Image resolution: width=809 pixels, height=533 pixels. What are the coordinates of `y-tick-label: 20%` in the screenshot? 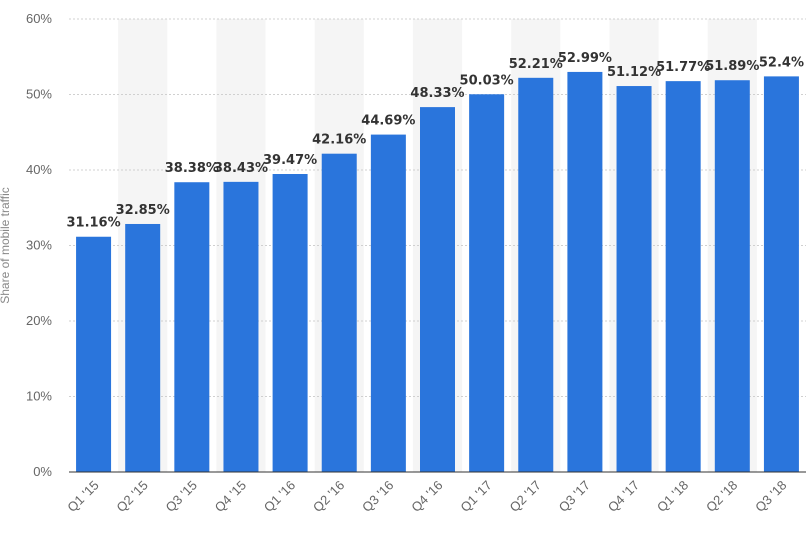 It's located at (39, 320).